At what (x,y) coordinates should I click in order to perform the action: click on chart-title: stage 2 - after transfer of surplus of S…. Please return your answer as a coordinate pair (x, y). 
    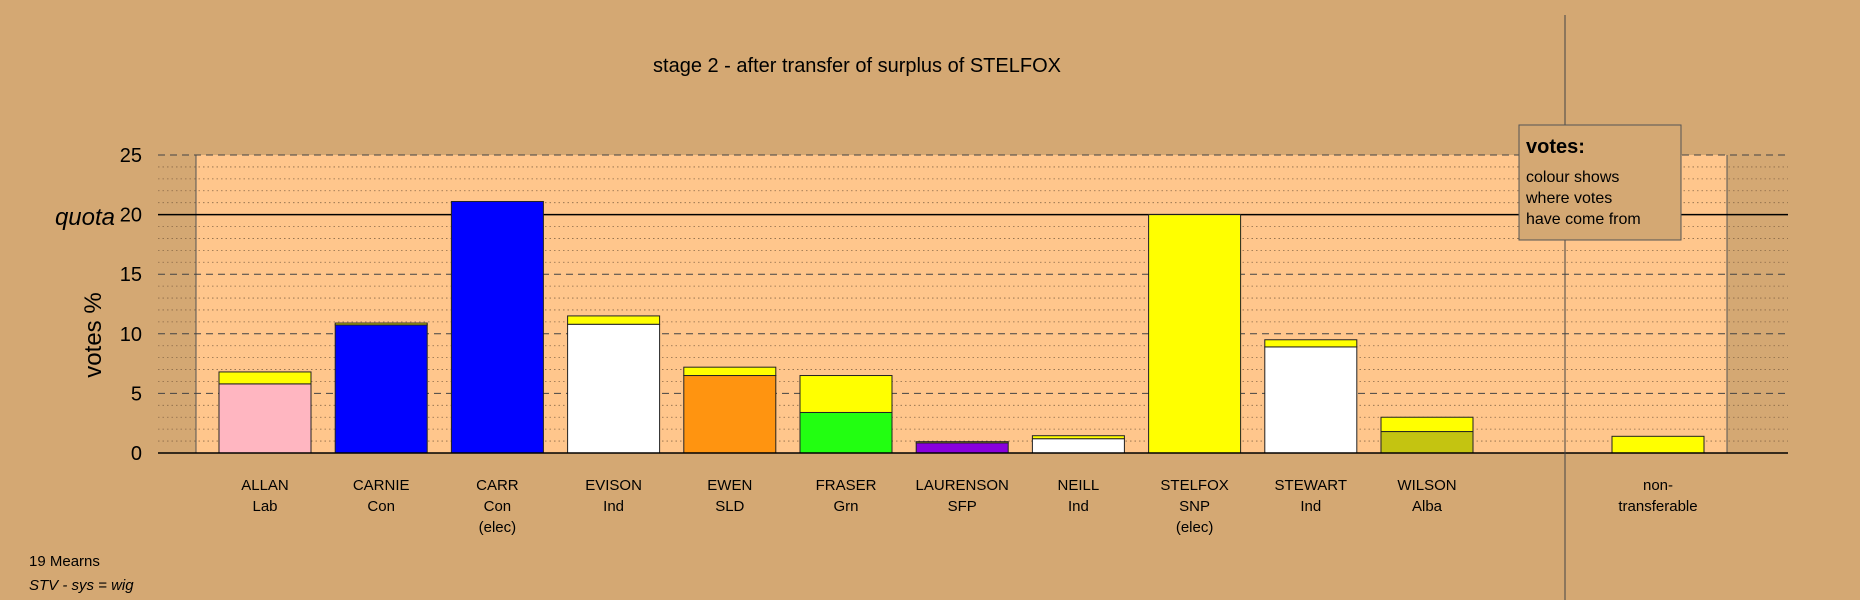
    Looking at the image, I should click on (857, 66).